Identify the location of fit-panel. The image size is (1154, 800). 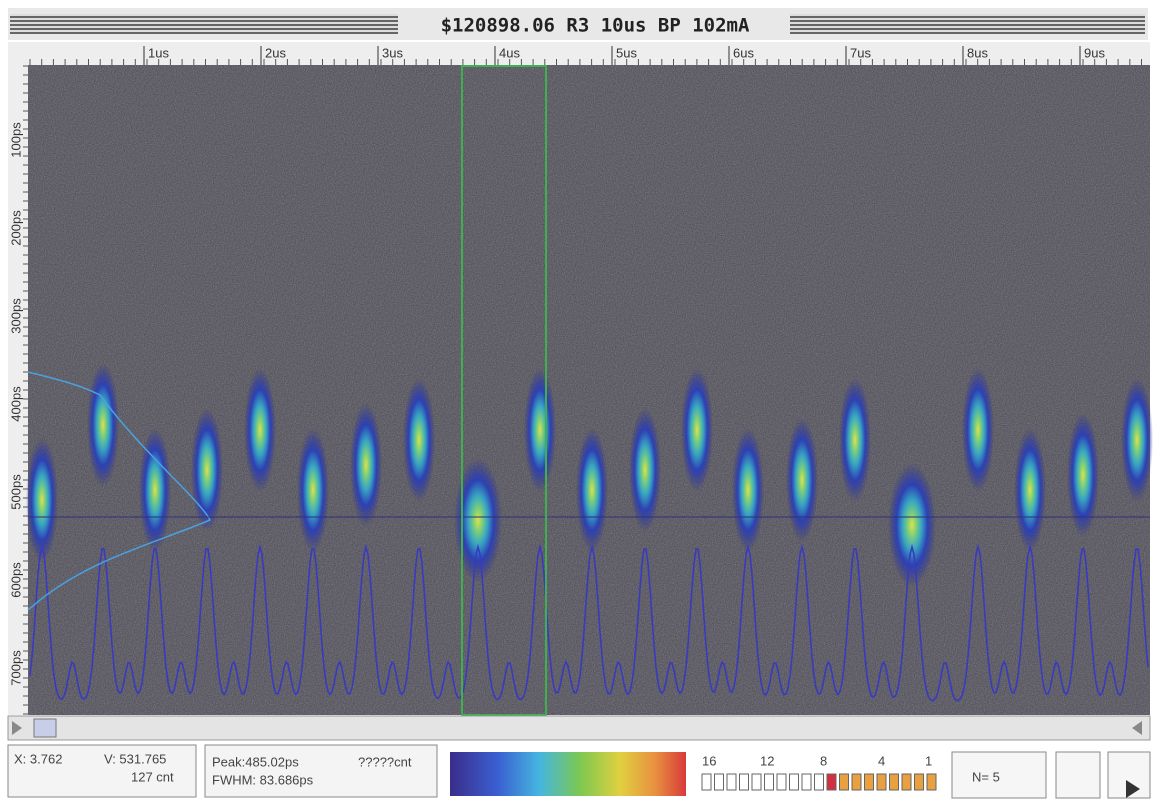
(321, 771).